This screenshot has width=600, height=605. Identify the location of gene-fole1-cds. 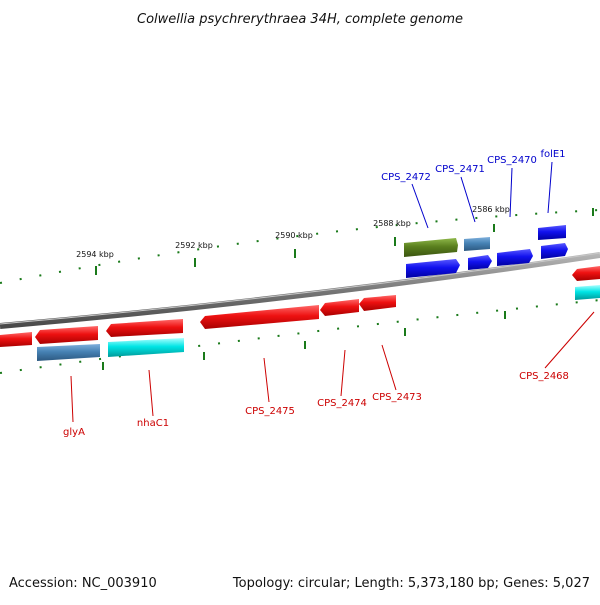
(554, 251).